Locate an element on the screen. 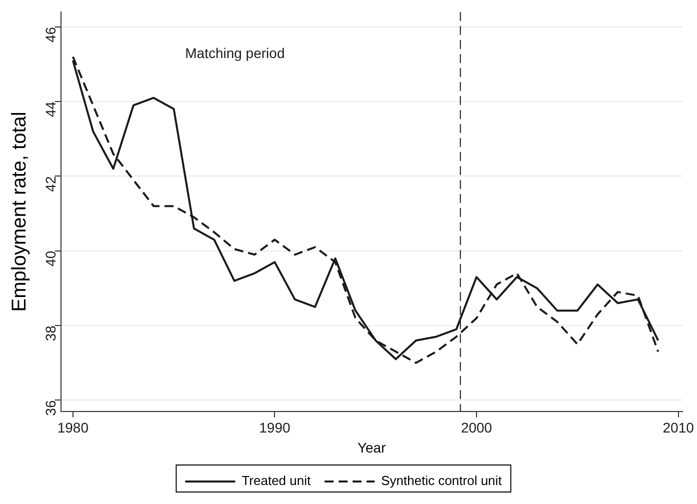 Image resolution: width=697 pixels, height=504 pixels. legend-label: Synthetic control unit is located at coordinates (441, 480).